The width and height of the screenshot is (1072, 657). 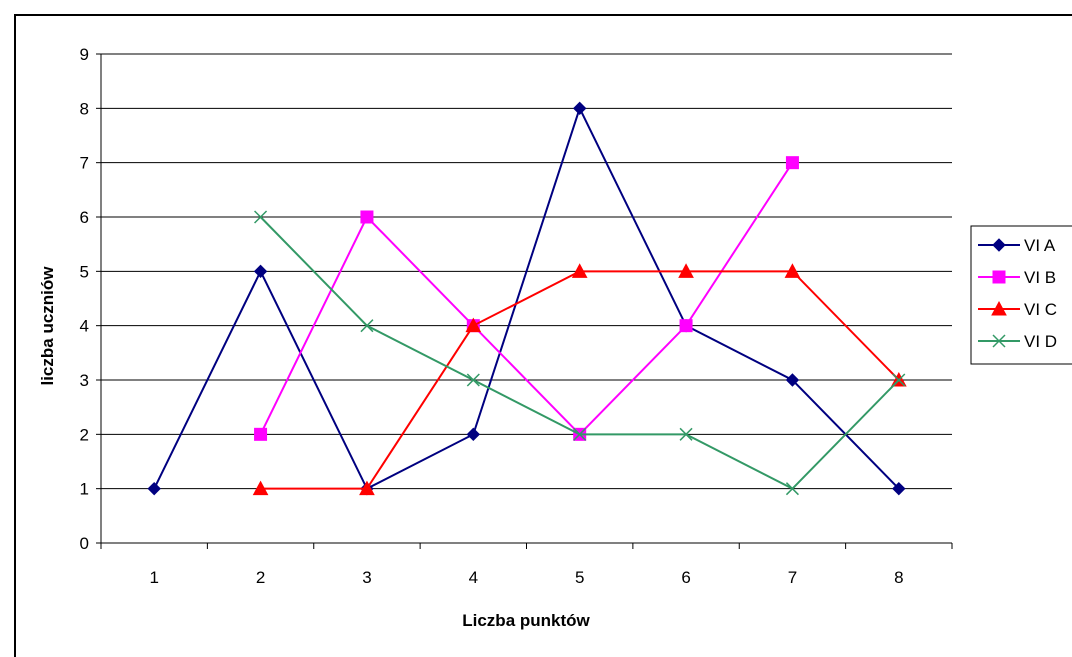 I want to click on x-tick-label: 8, so click(x=898, y=577).